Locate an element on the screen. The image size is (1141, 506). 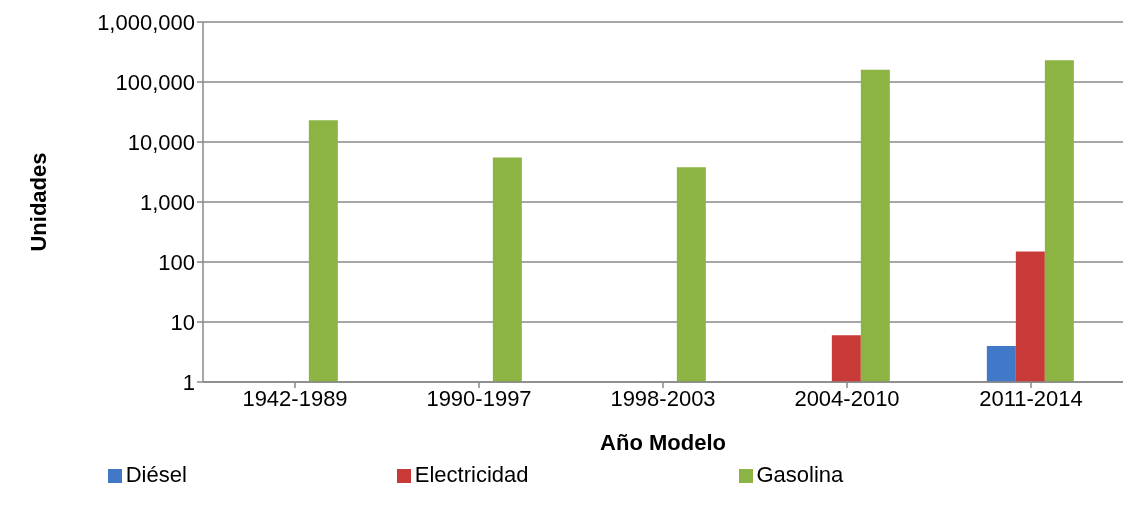
y-tick-label: 10 is located at coordinates (182, 322).